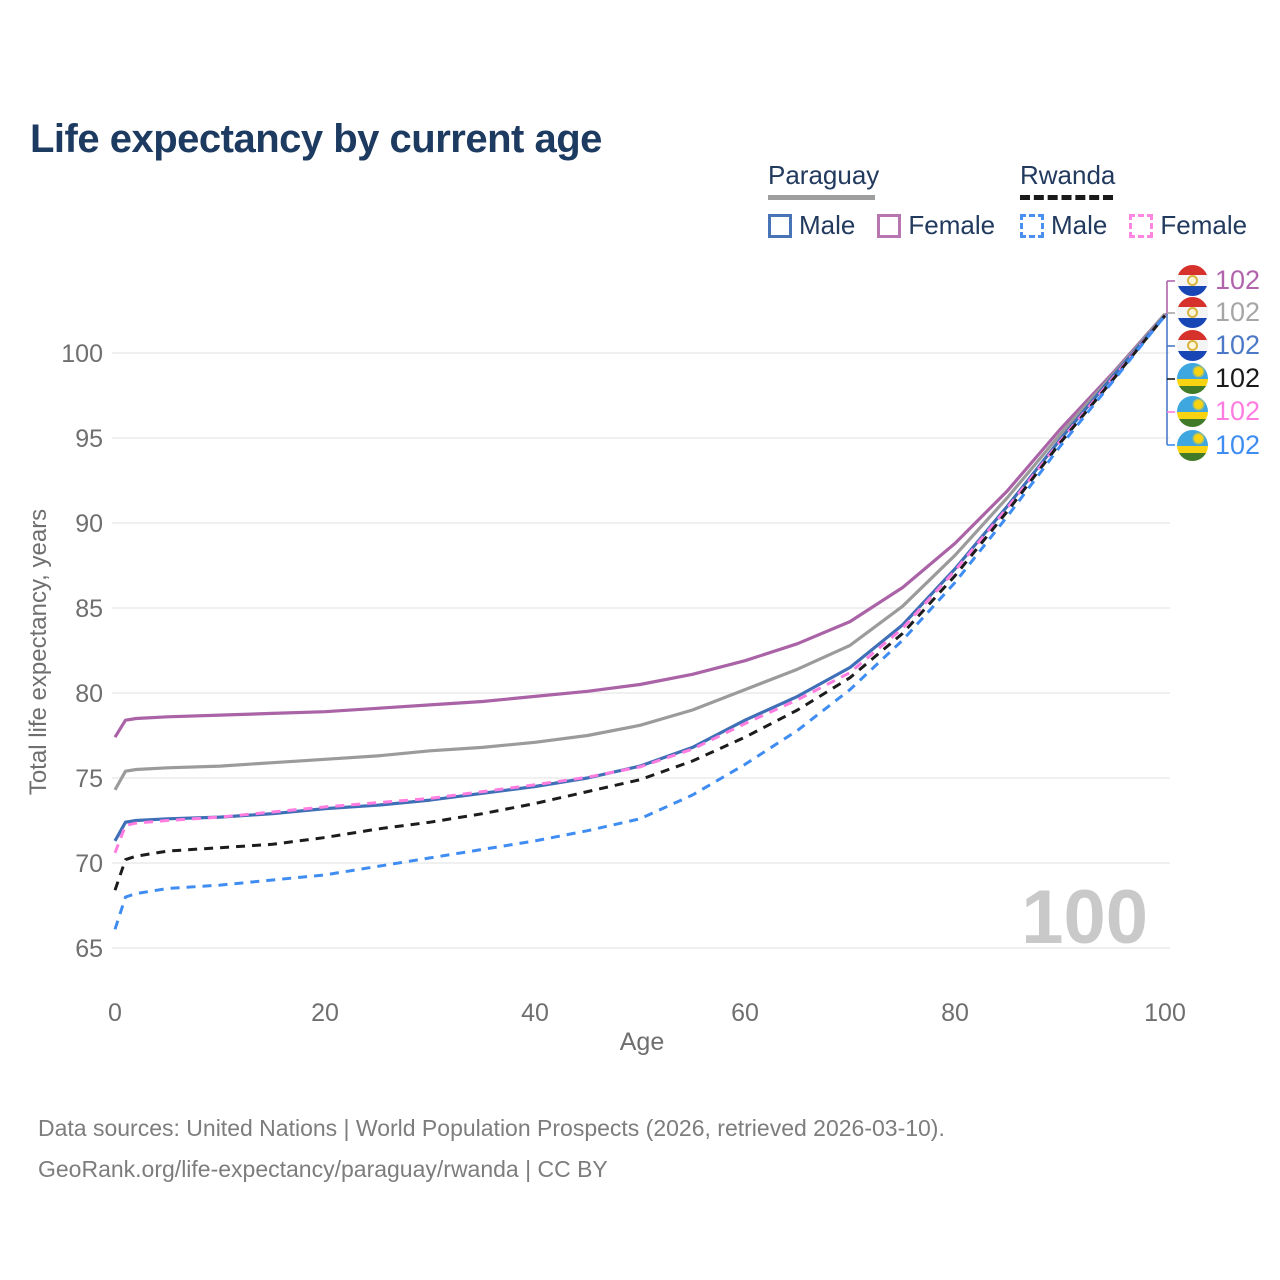  Describe the element at coordinates (745, 1013) in the screenshot. I see `svg-text: 60` at that location.